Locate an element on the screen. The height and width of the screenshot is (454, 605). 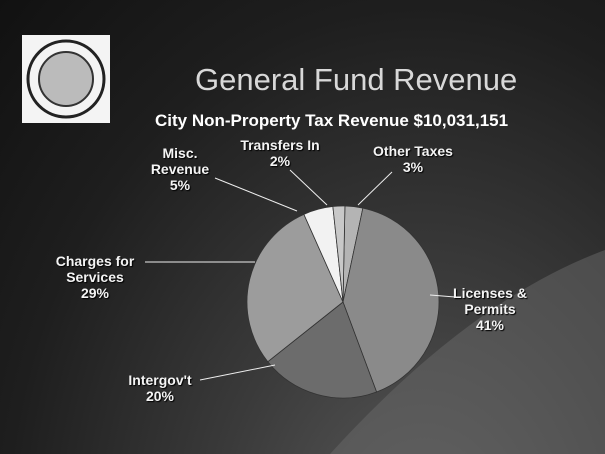
category-label: Transfers In is located at coordinates (280, 145).